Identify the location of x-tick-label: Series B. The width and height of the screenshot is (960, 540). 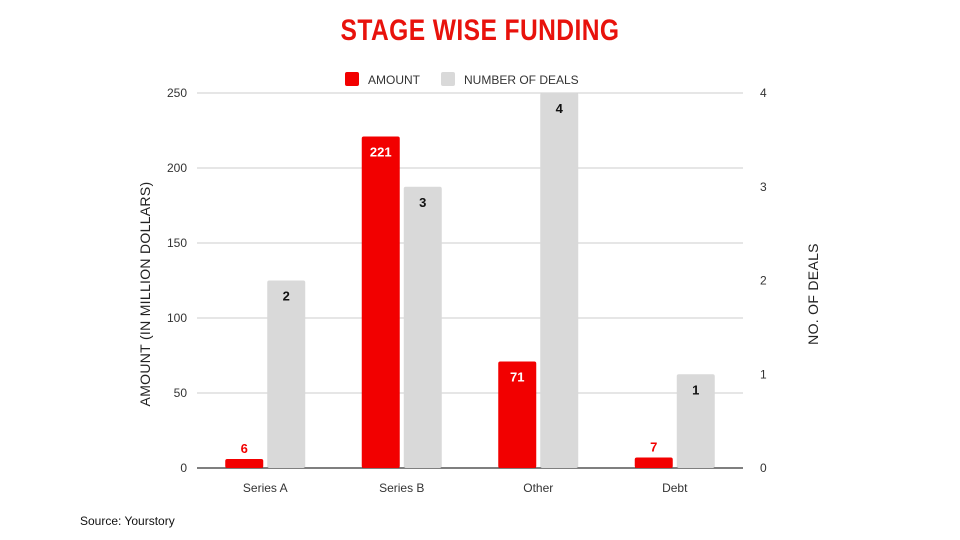
(401, 488).